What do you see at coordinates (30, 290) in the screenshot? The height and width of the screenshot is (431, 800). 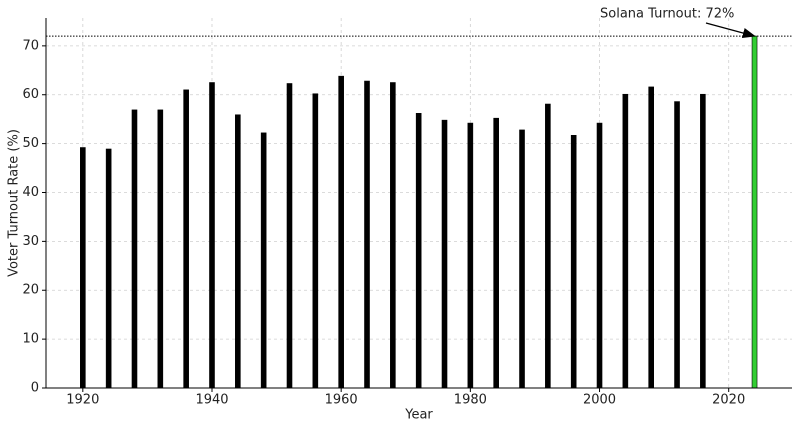 I see `y-tick-label: 20` at bounding box center [30, 290].